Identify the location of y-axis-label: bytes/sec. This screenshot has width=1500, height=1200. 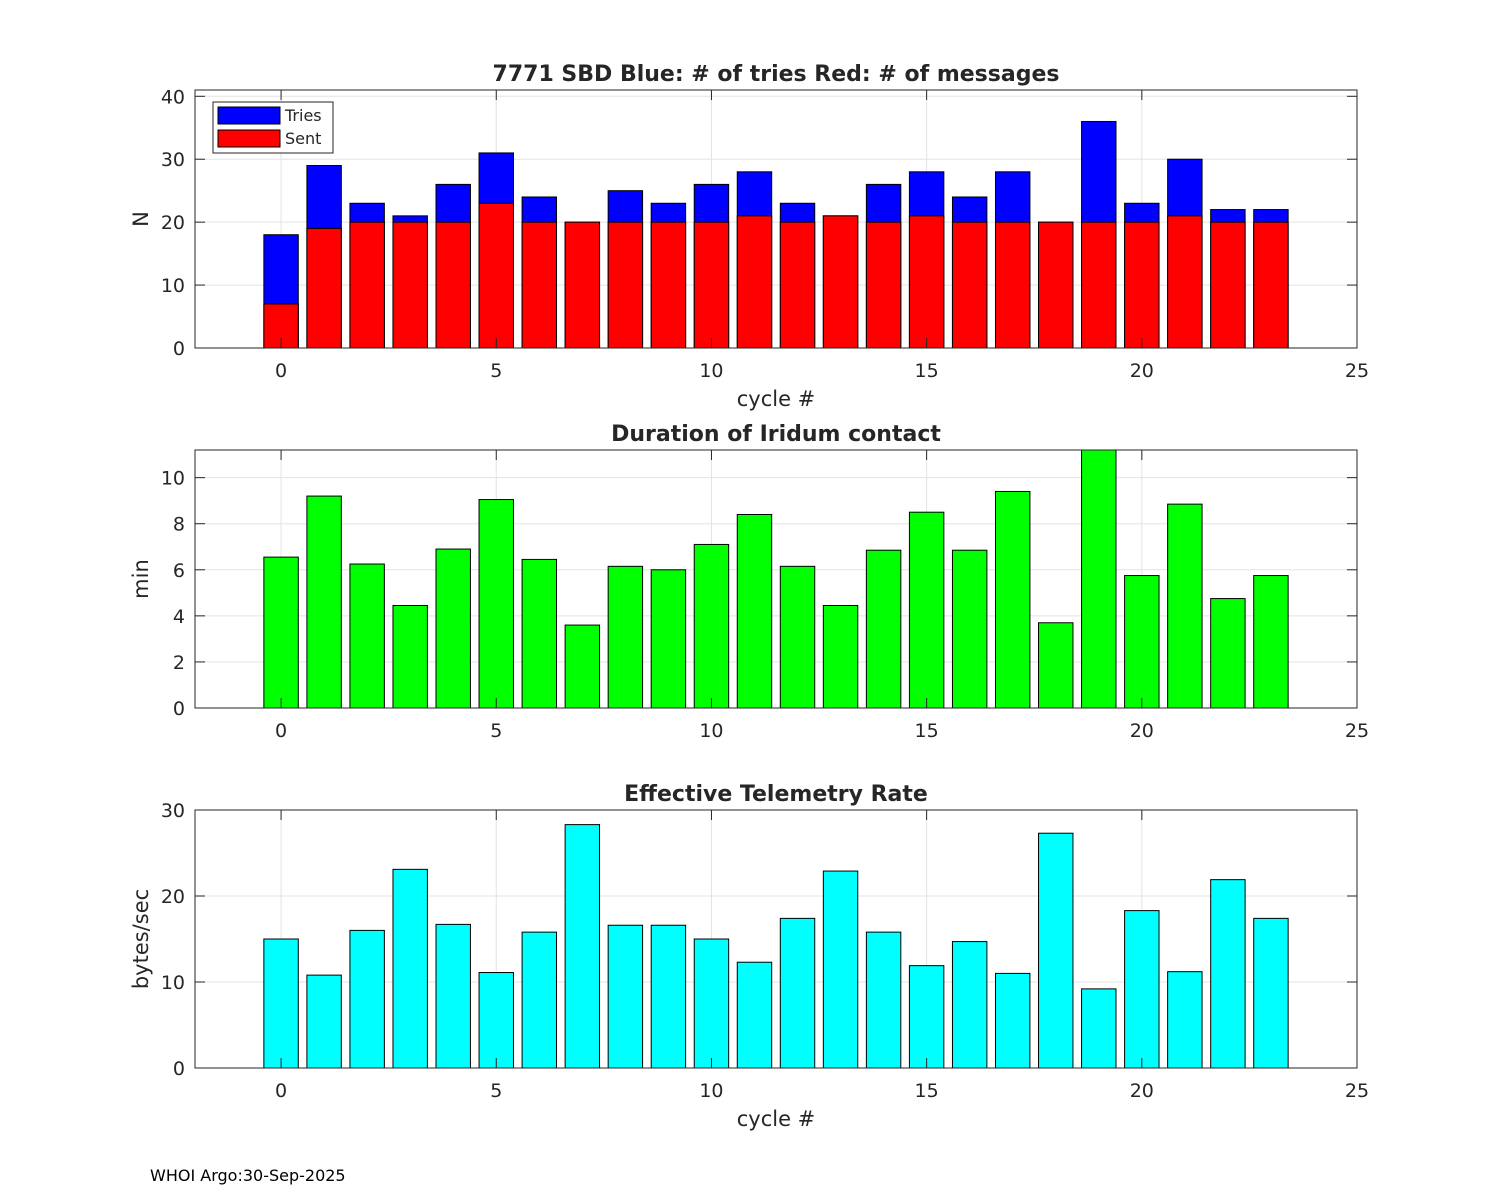
(141, 939).